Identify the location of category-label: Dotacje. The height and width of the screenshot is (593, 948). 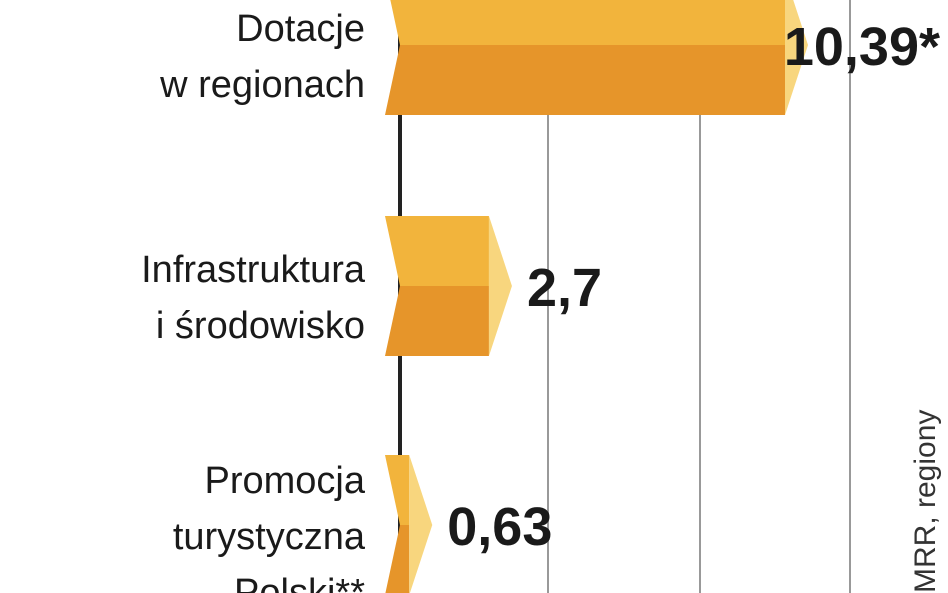
(300, 29).